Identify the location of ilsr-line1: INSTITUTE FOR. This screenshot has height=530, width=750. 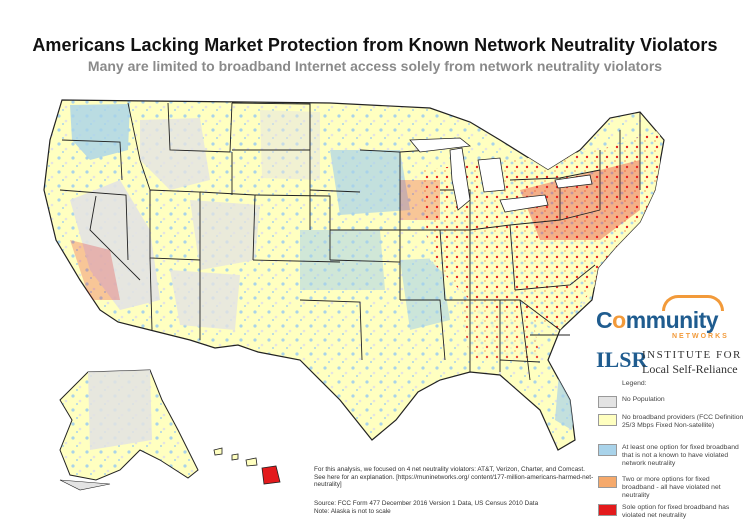
(692, 355).